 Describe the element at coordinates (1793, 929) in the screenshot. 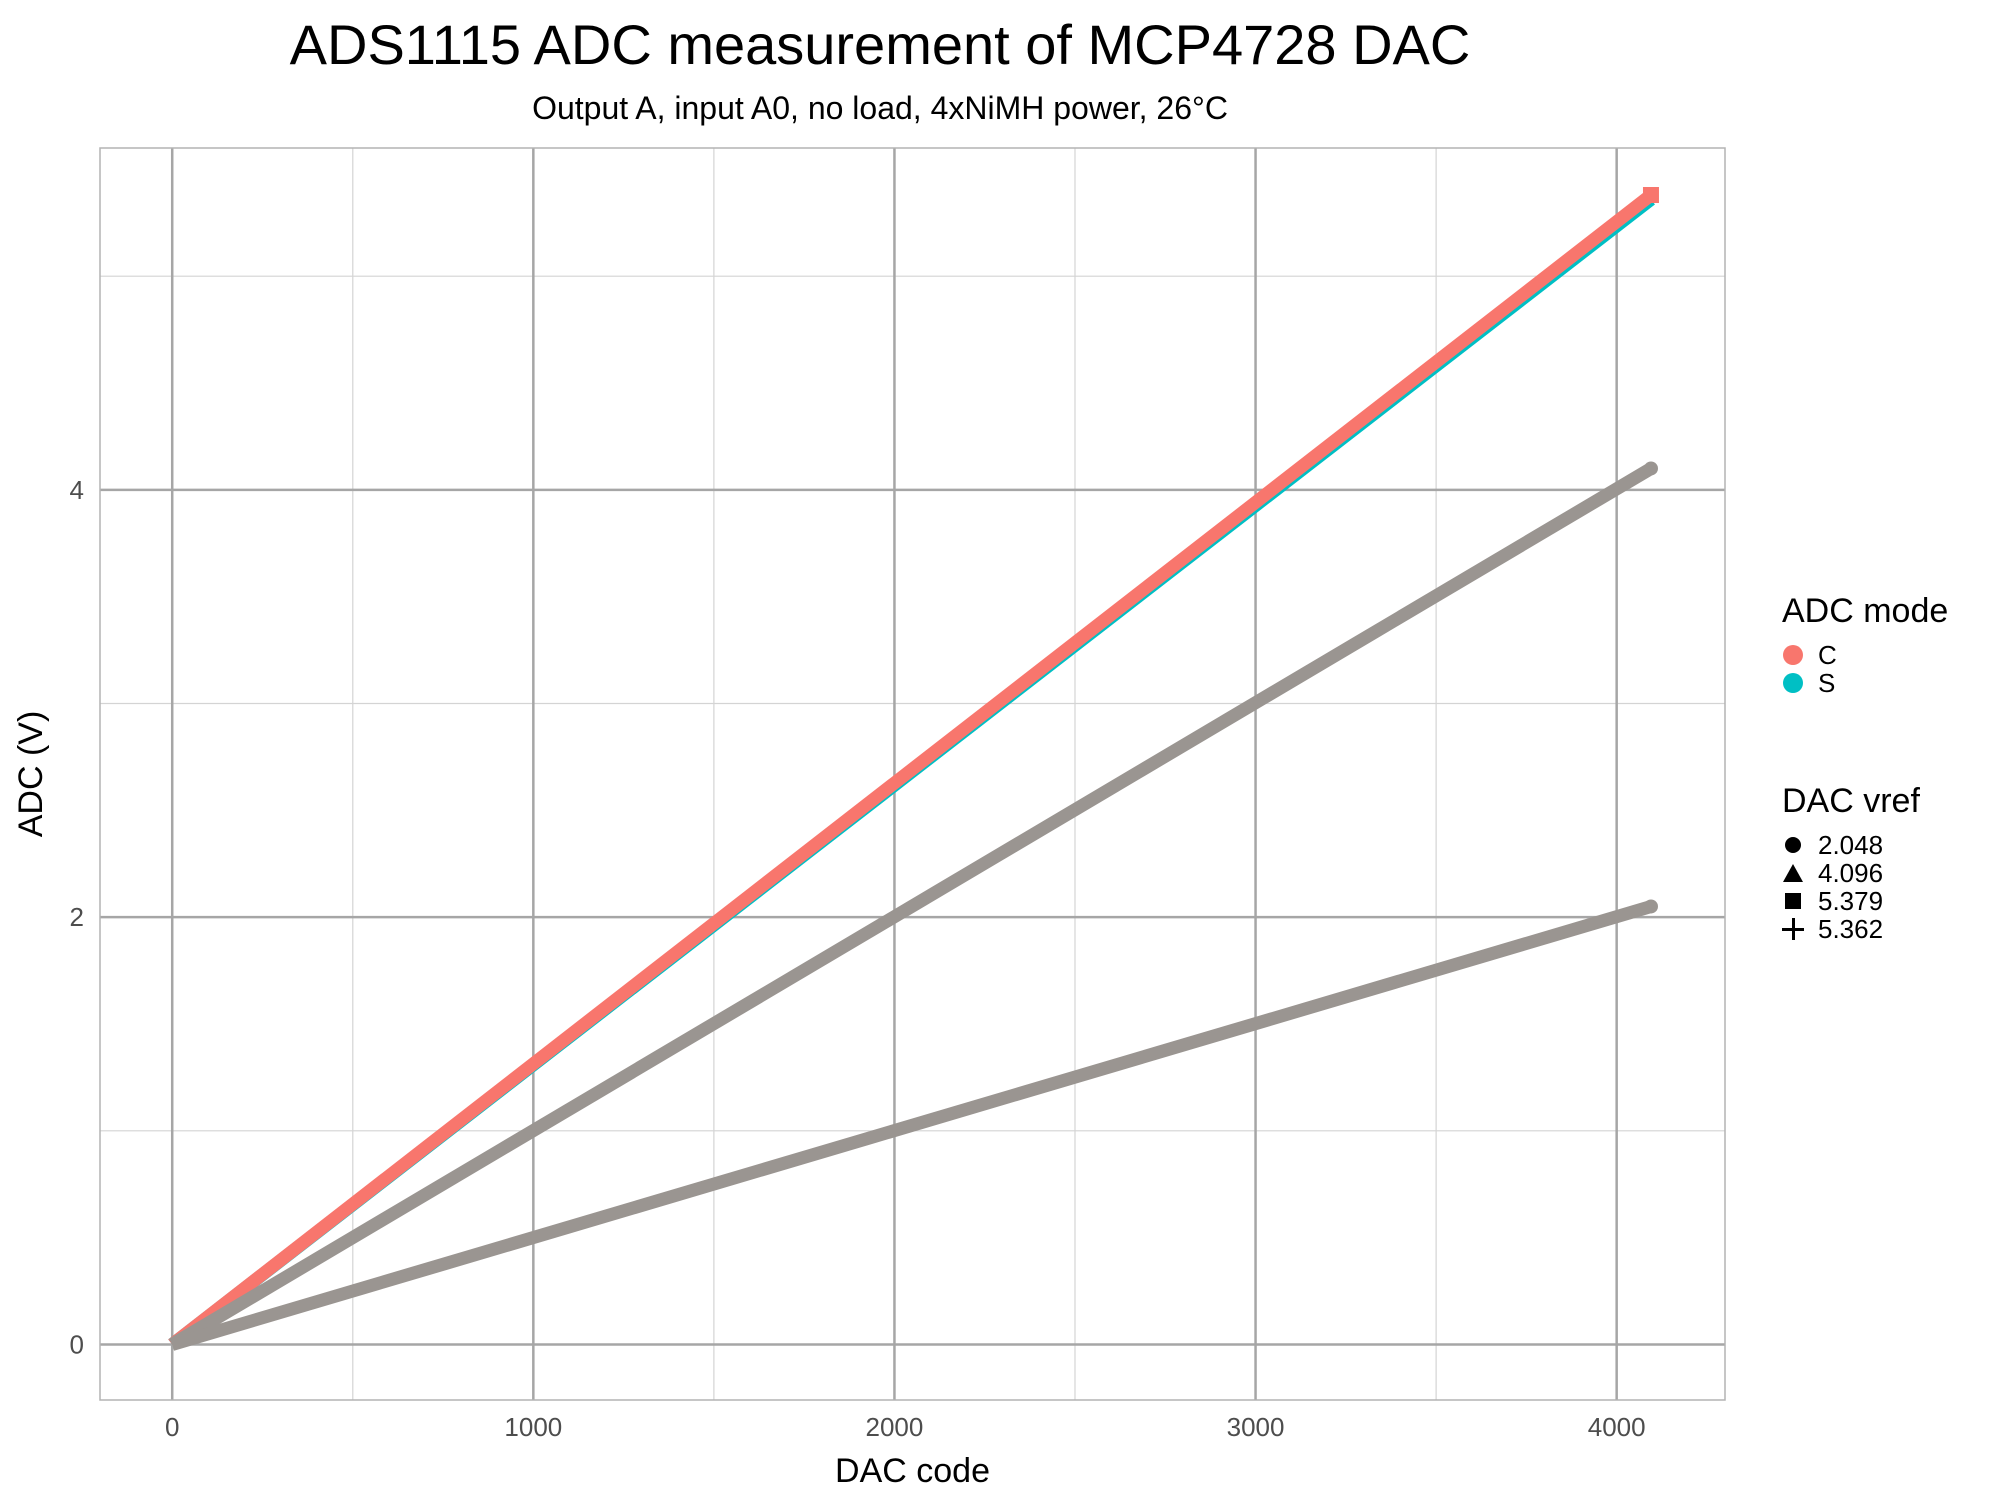

I see `plus-icon` at that location.